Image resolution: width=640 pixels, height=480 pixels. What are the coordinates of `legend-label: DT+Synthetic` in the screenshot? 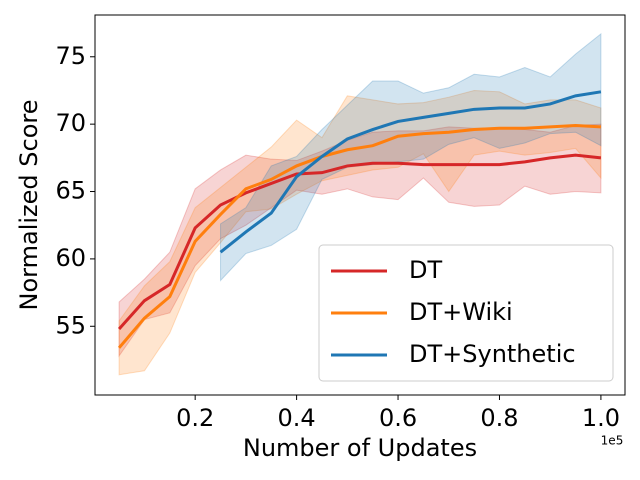 It's located at (492, 354).